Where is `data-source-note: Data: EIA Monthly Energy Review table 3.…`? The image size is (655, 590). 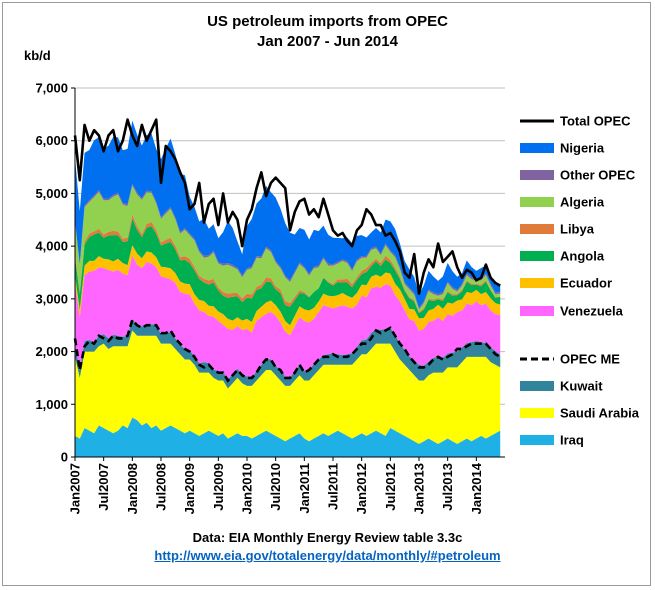 data-source-note: Data: EIA Monthly Energy Review table 3.… is located at coordinates (327, 537).